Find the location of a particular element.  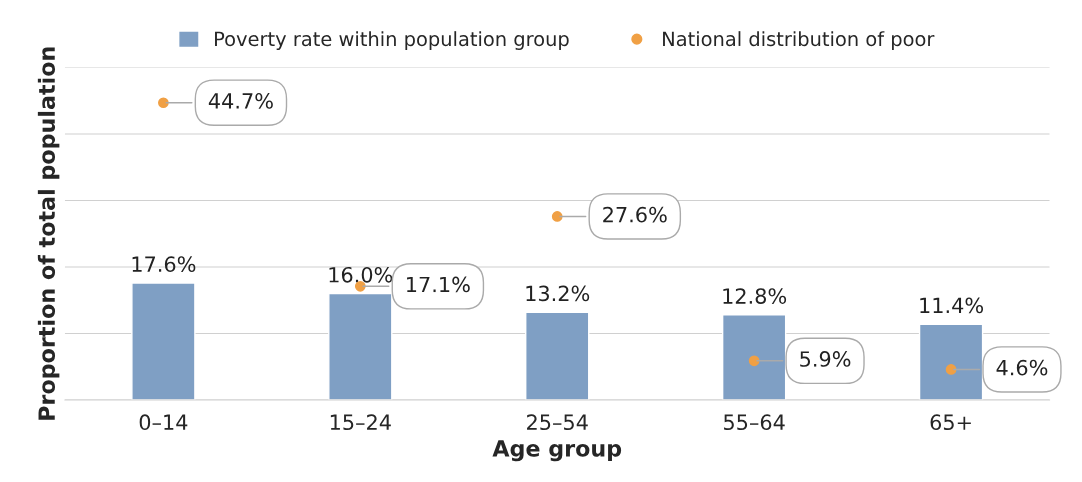

x-tick-label: 15–24 is located at coordinates (360, 422).